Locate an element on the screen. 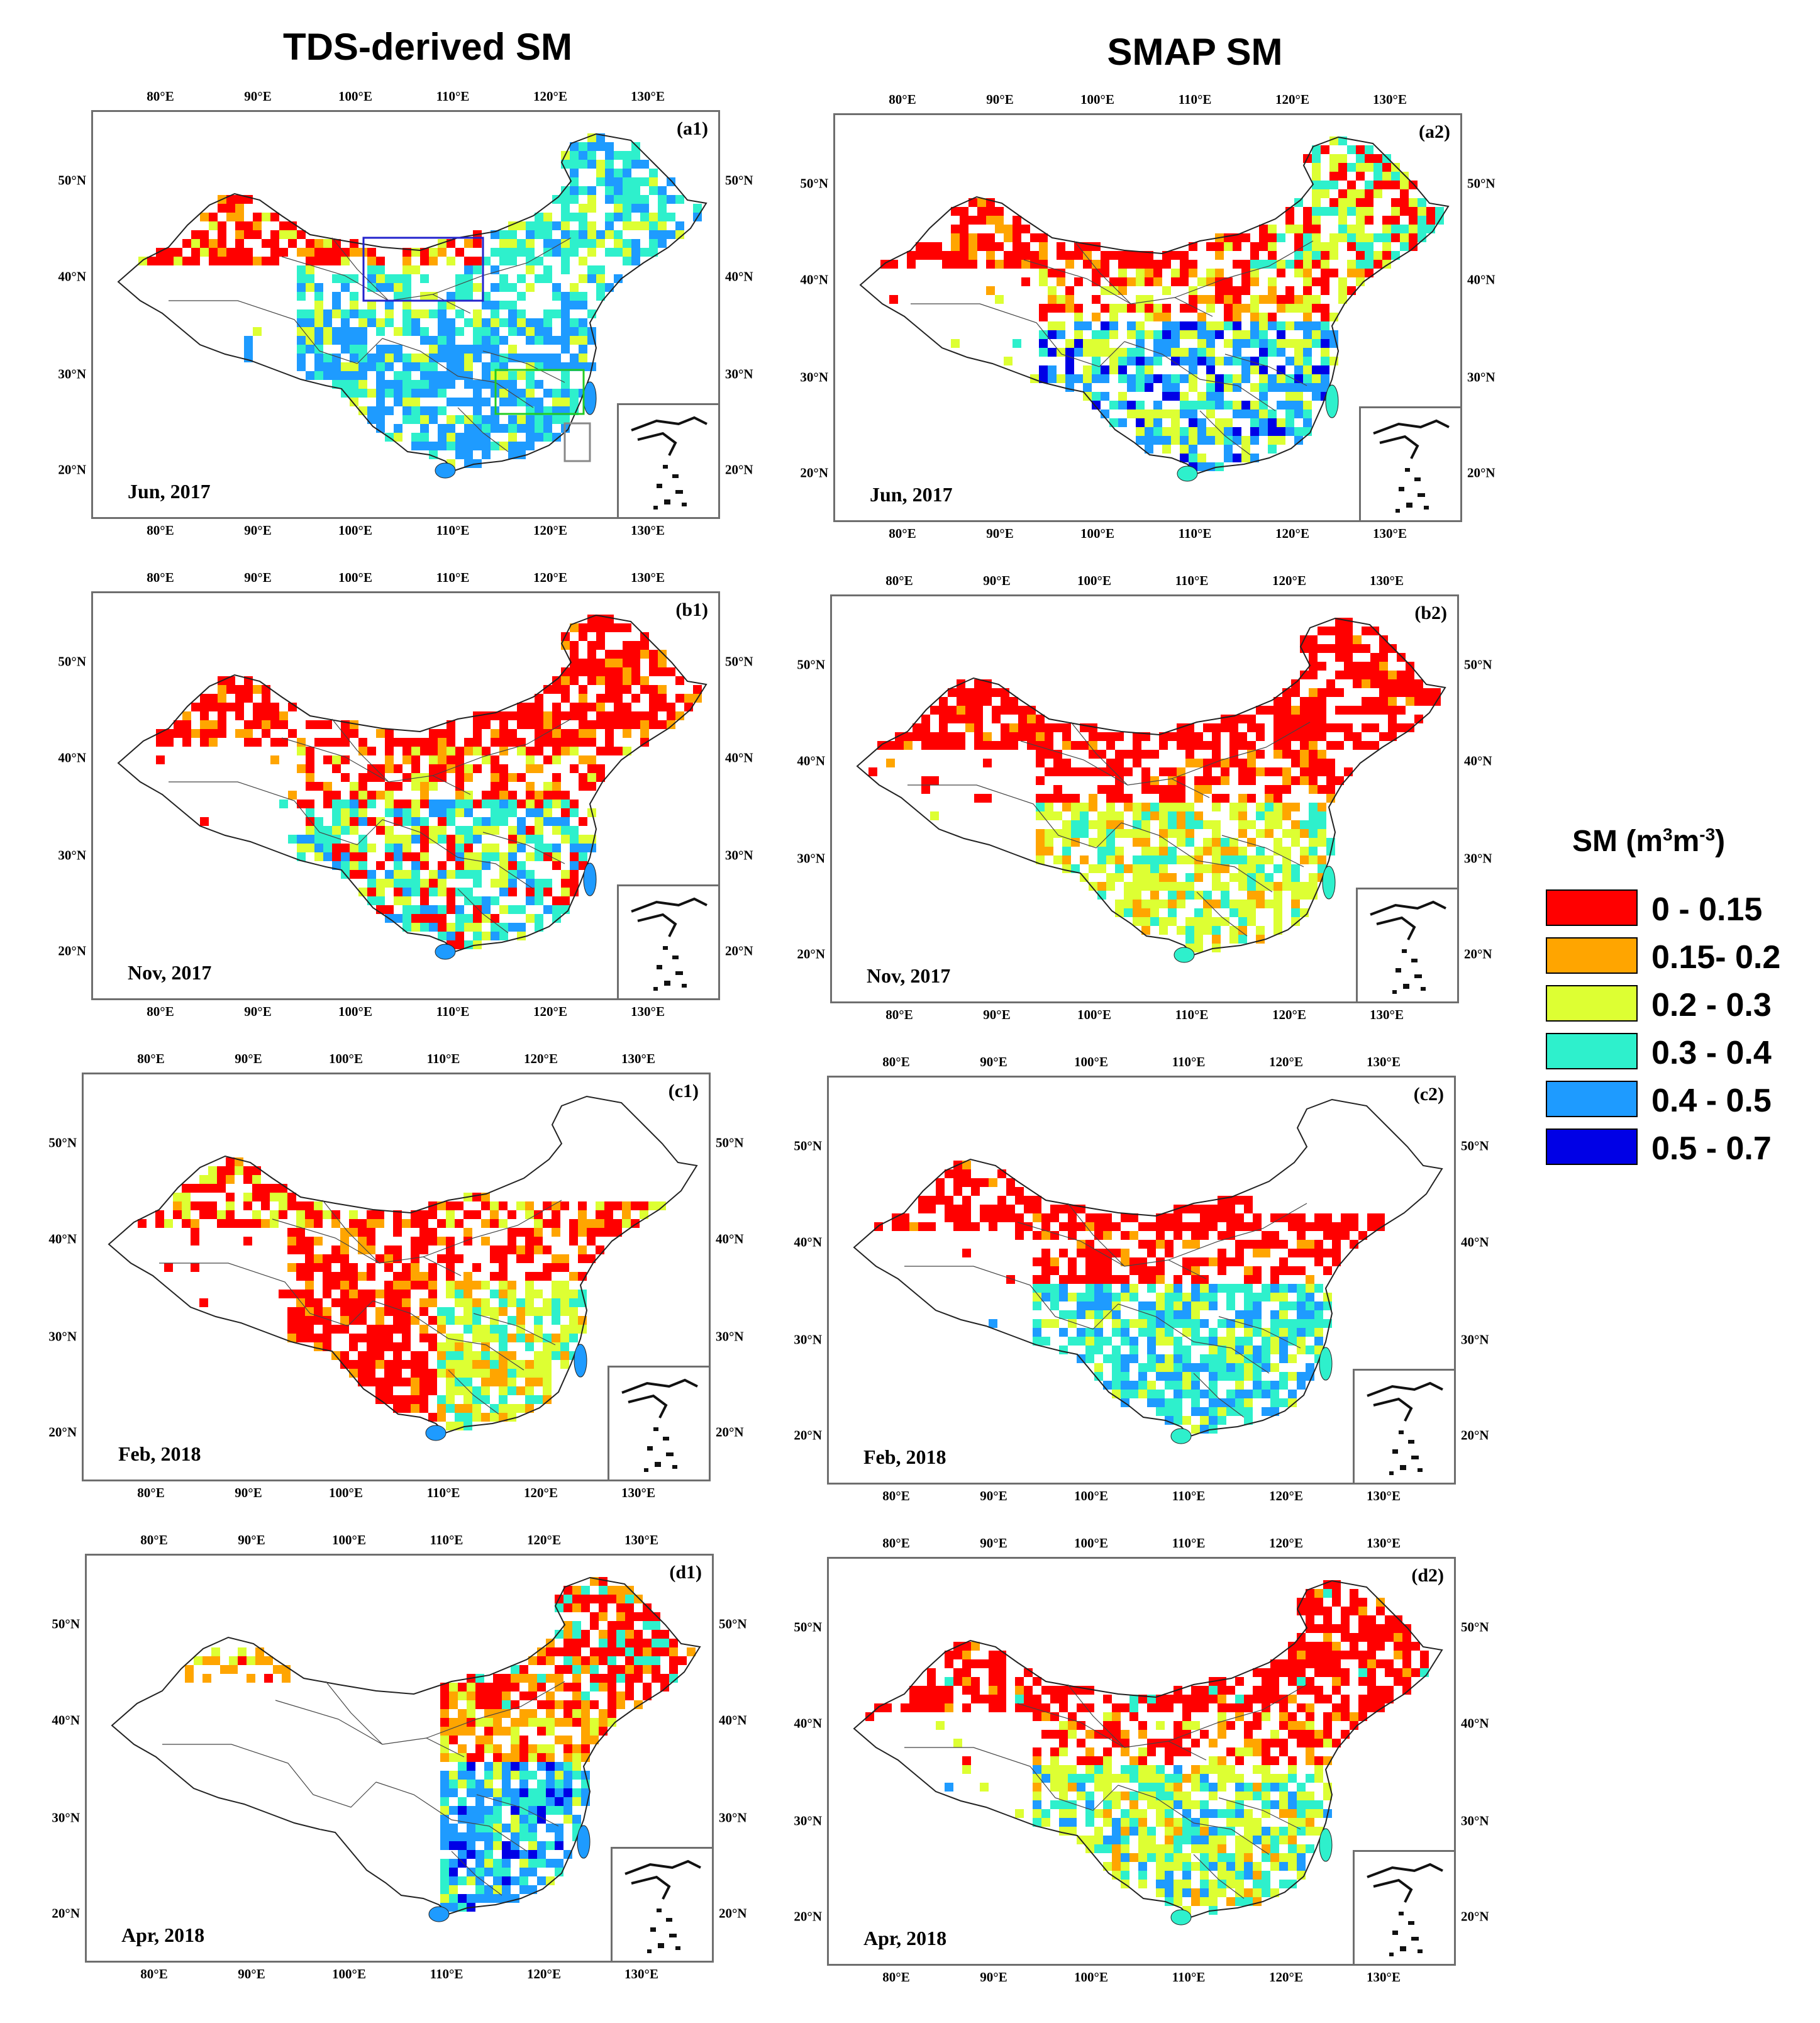 This screenshot has height=2023, width=1820. lon-tick-label: 100°E is located at coordinates (346, 1058).